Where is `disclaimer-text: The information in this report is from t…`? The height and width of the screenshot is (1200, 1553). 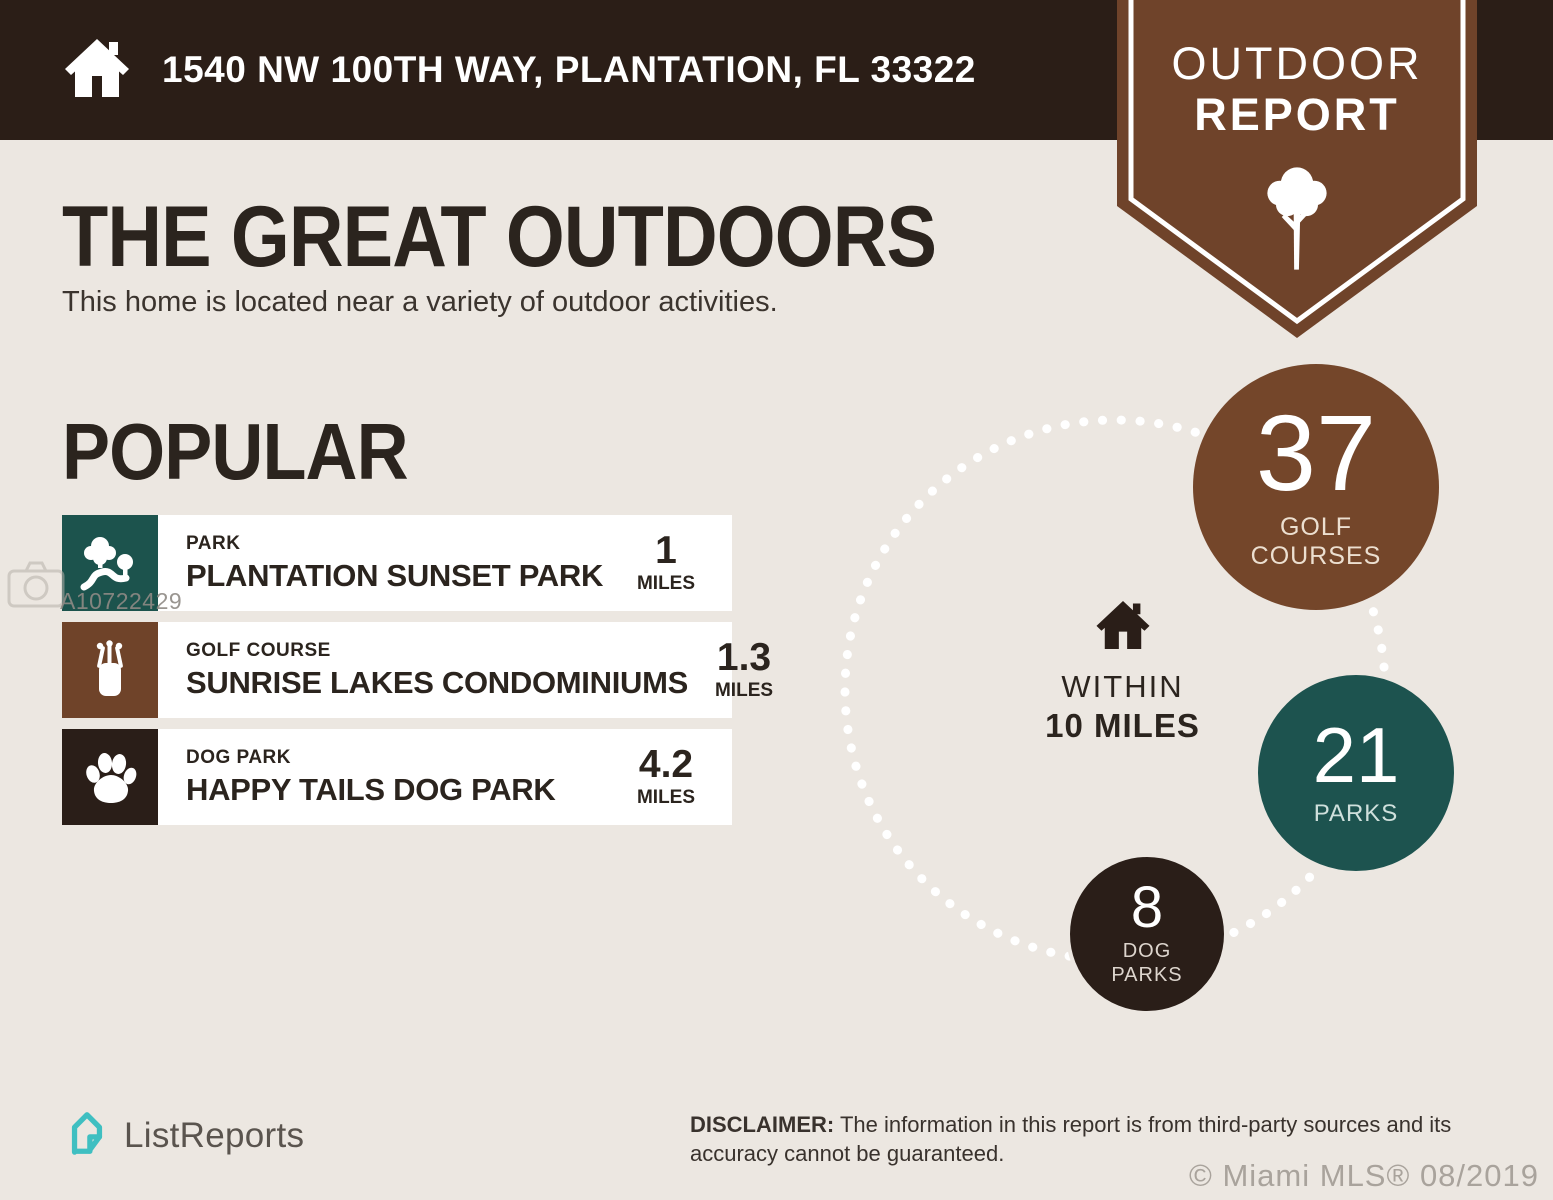 disclaimer-text: The information in this report is from t… is located at coordinates (1071, 1139).